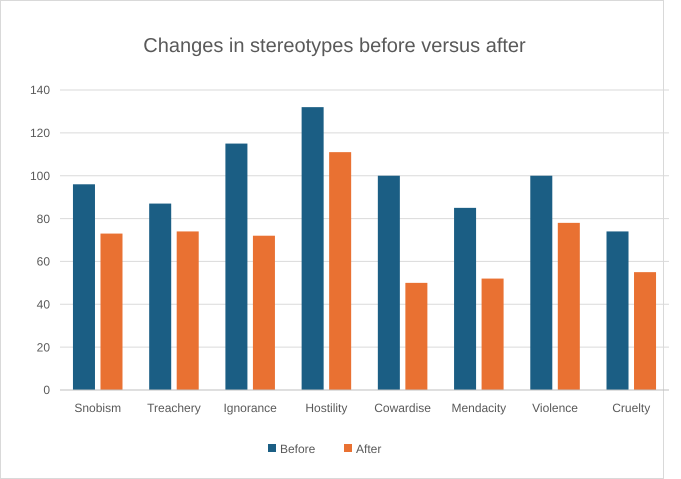 The image size is (681, 479). What do you see at coordinates (40, 175) in the screenshot?
I see `y-tick-label: 100` at bounding box center [40, 175].